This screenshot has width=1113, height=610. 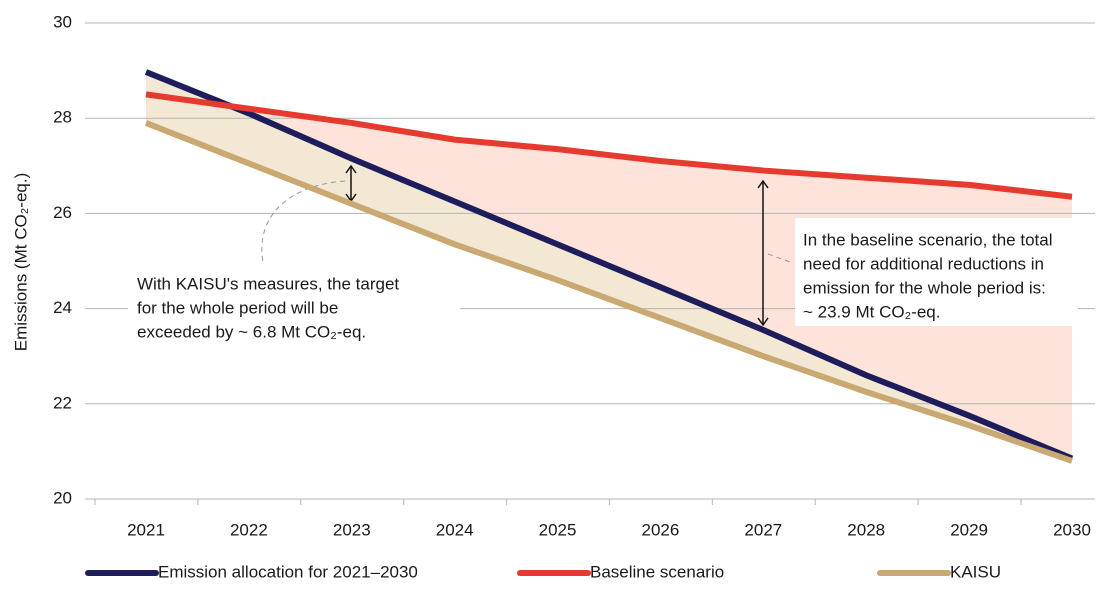 What do you see at coordinates (1072, 529) in the screenshot?
I see `x-tick-label: 2030` at bounding box center [1072, 529].